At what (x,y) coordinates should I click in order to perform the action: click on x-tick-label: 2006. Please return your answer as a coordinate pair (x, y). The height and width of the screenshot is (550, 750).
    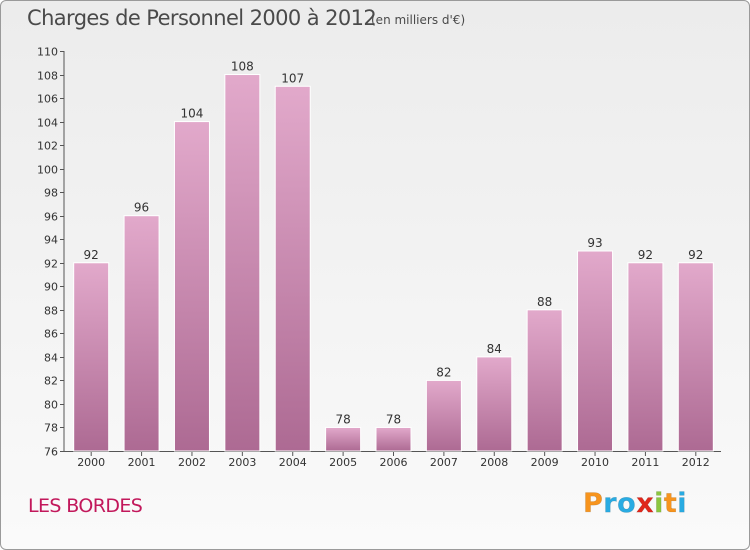
    Looking at the image, I should click on (394, 462).